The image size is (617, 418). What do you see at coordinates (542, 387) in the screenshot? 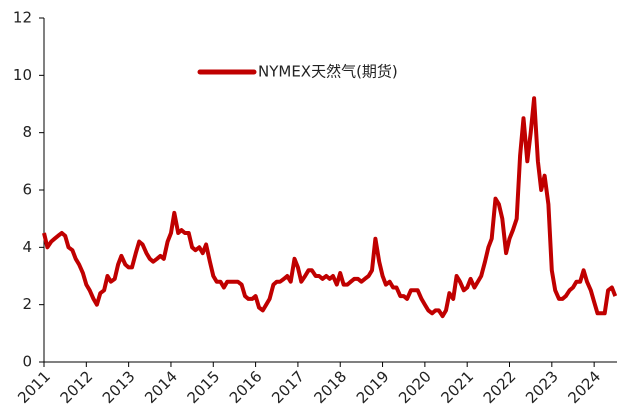
I see `x-tick-label: 2023` at bounding box center [542, 387].